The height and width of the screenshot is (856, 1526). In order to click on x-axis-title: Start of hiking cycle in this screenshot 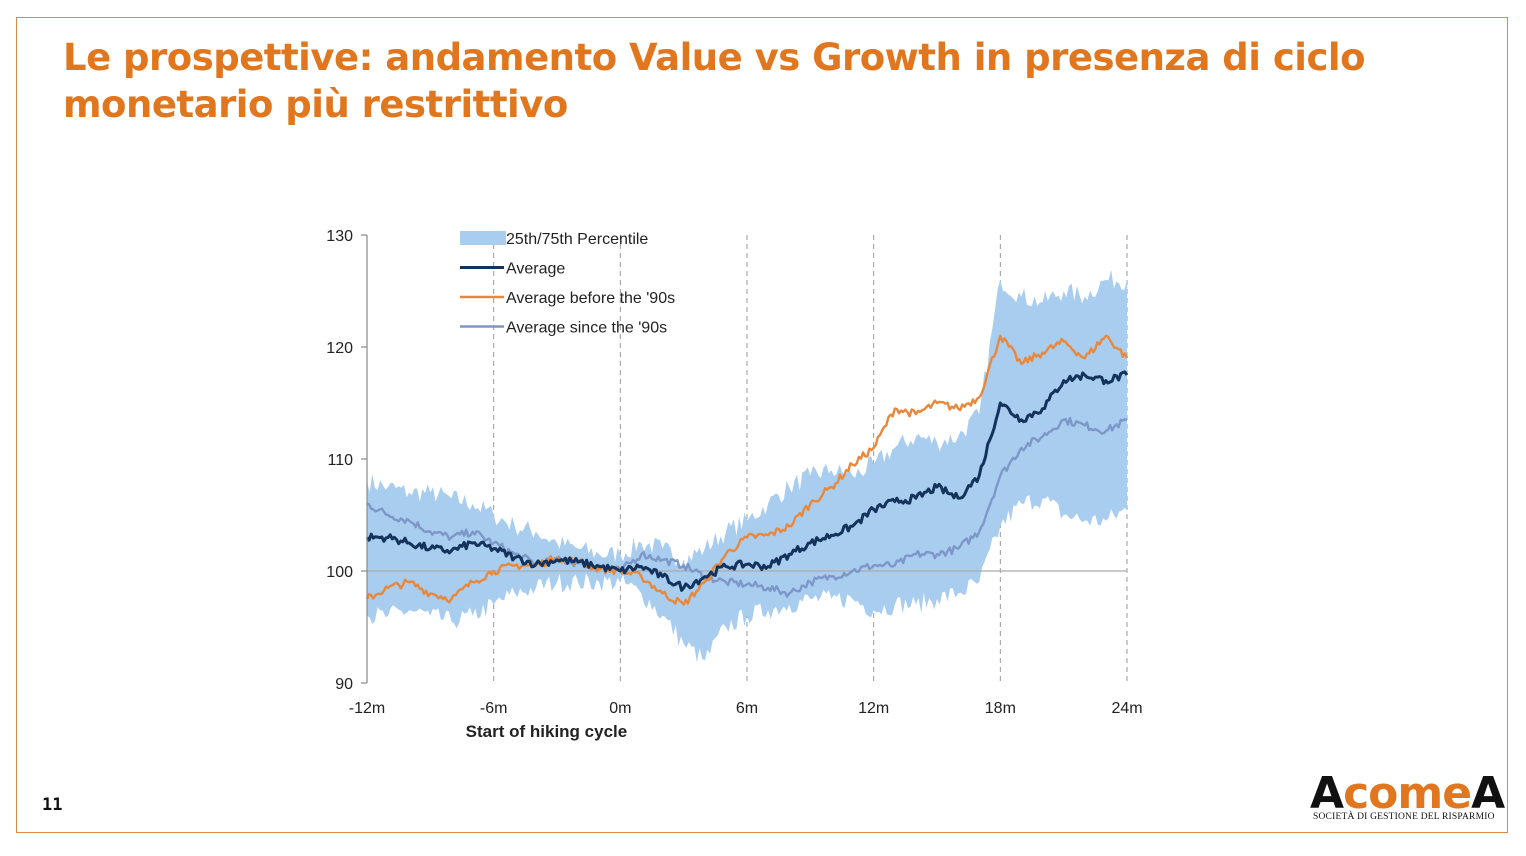, I will do `click(547, 731)`.